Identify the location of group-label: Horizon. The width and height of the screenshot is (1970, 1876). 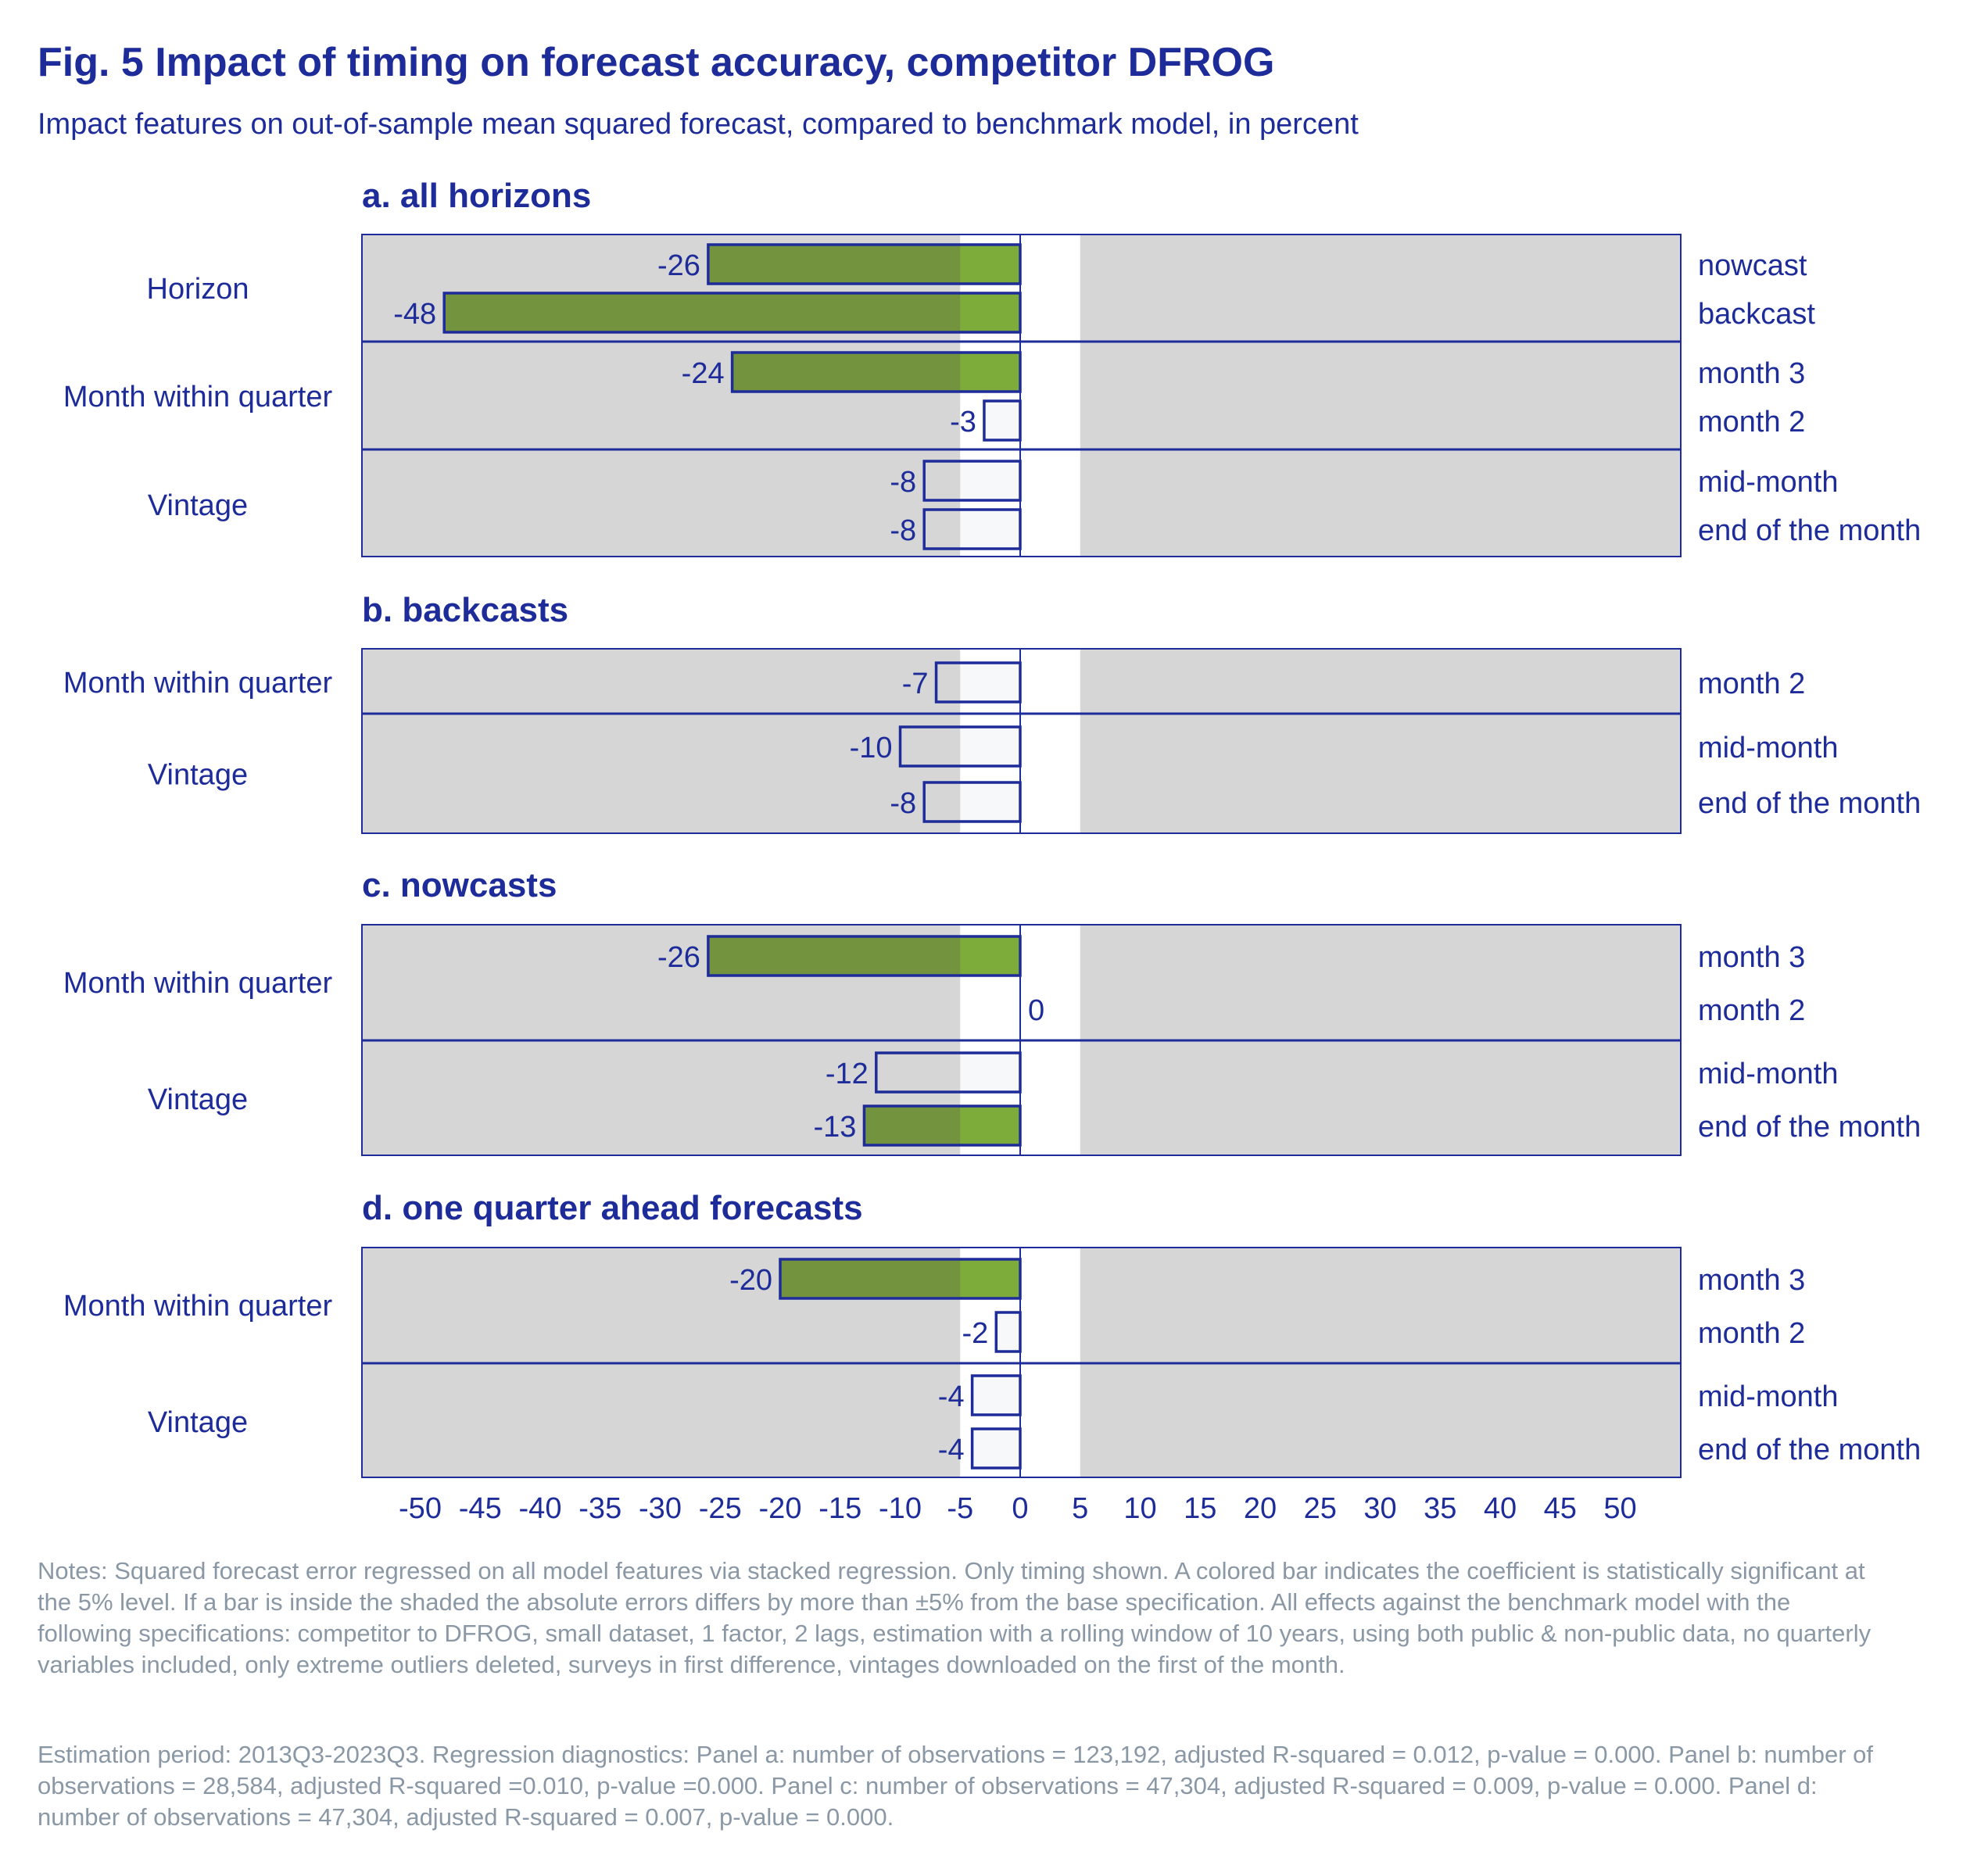
(198, 289).